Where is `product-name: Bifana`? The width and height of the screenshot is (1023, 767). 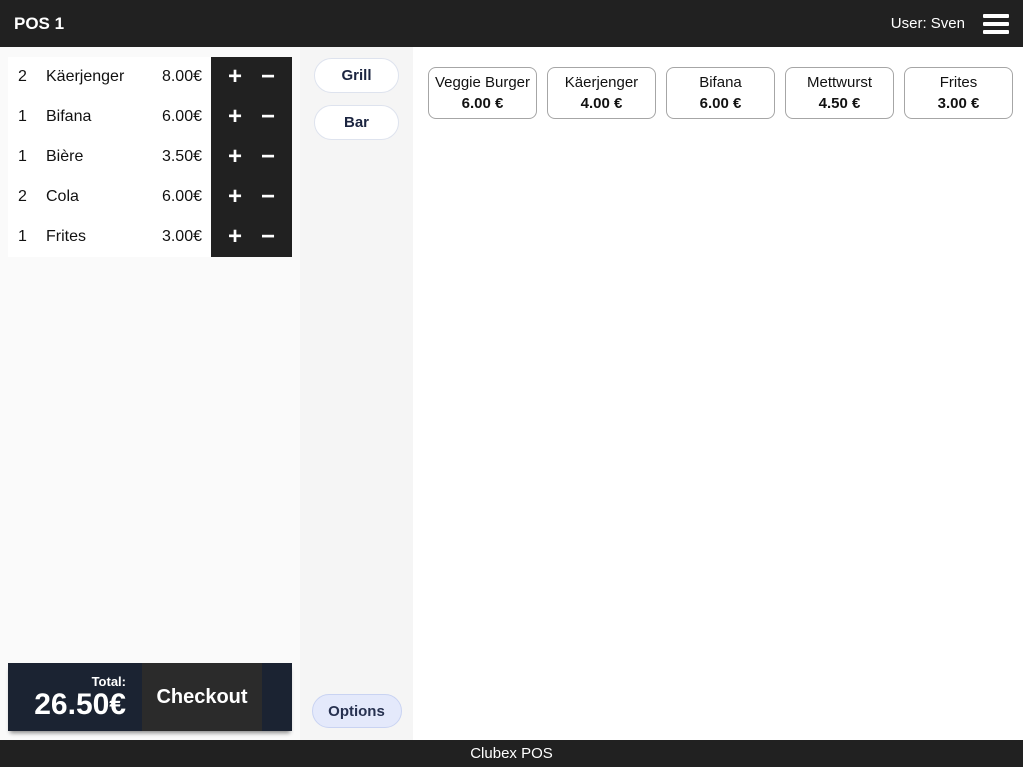
product-name: Bifana is located at coordinates (720, 82).